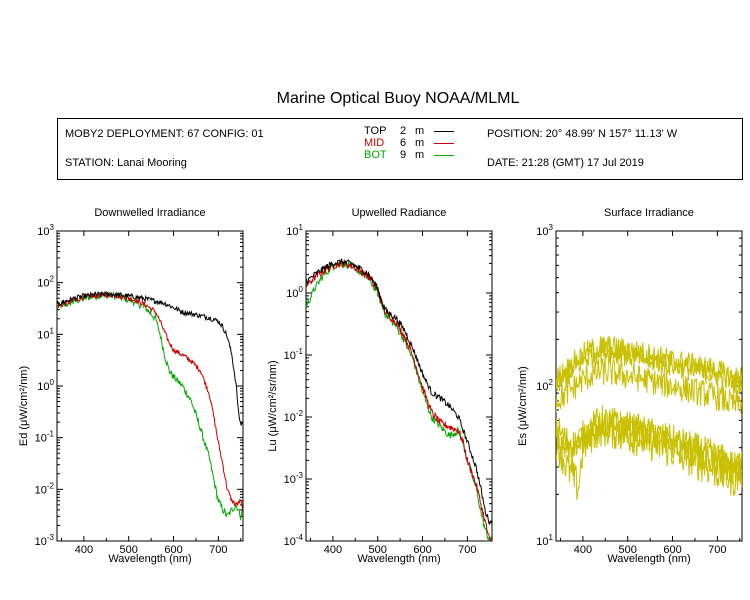 The height and width of the screenshot is (600, 750). Describe the element at coordinates (649, 213) in the screenshot. I see `chart-title: Surface Irradiance` at that location.